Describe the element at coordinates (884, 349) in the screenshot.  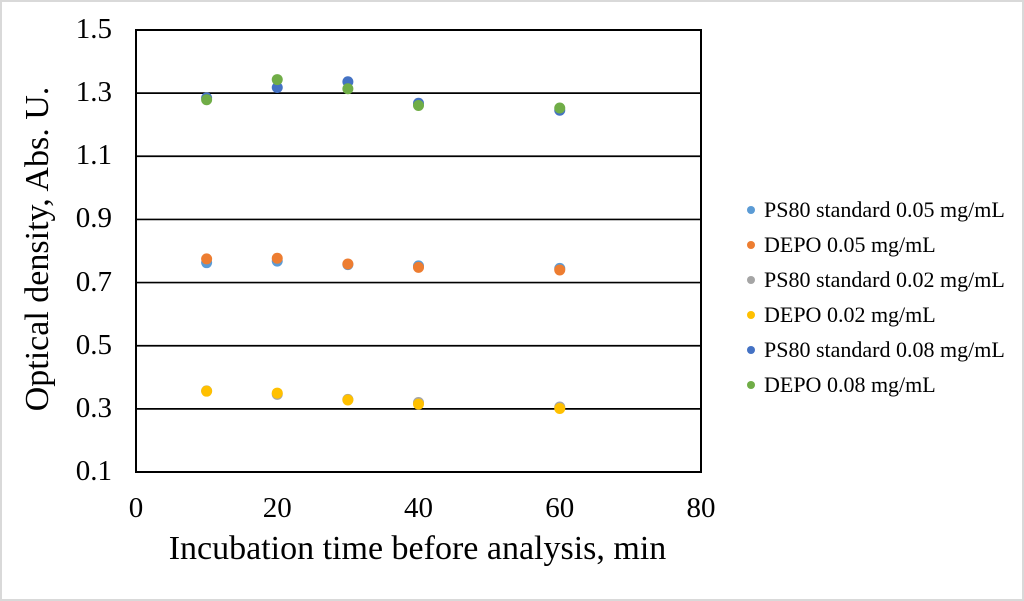
I see `legend-item-label: PS80 standard 0.08 mg/mL` at that location.